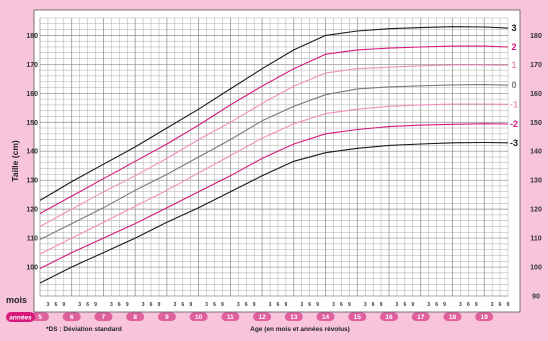  What do you see at coordinates (32, 152) in the screenshot?
I see `y-tick-label-left: 140` at bounding box center [32, 152].